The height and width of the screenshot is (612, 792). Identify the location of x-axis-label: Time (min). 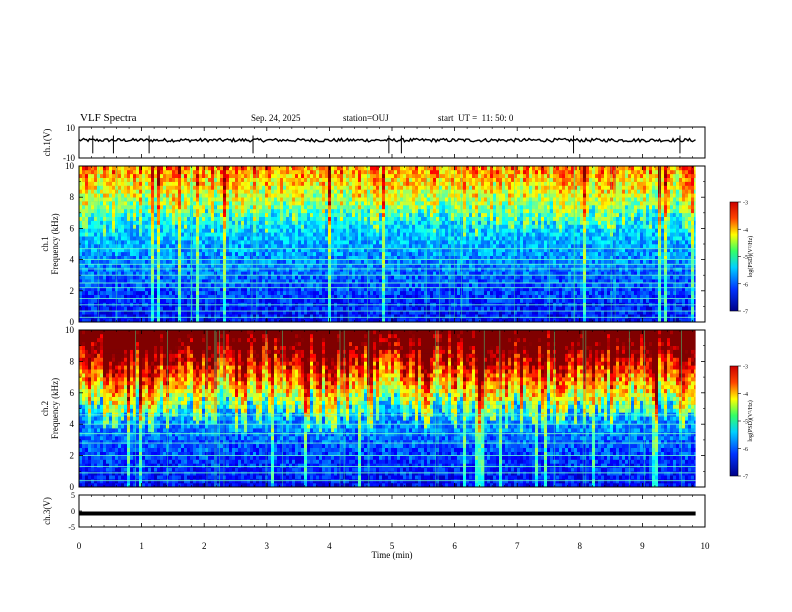
(392, 555).